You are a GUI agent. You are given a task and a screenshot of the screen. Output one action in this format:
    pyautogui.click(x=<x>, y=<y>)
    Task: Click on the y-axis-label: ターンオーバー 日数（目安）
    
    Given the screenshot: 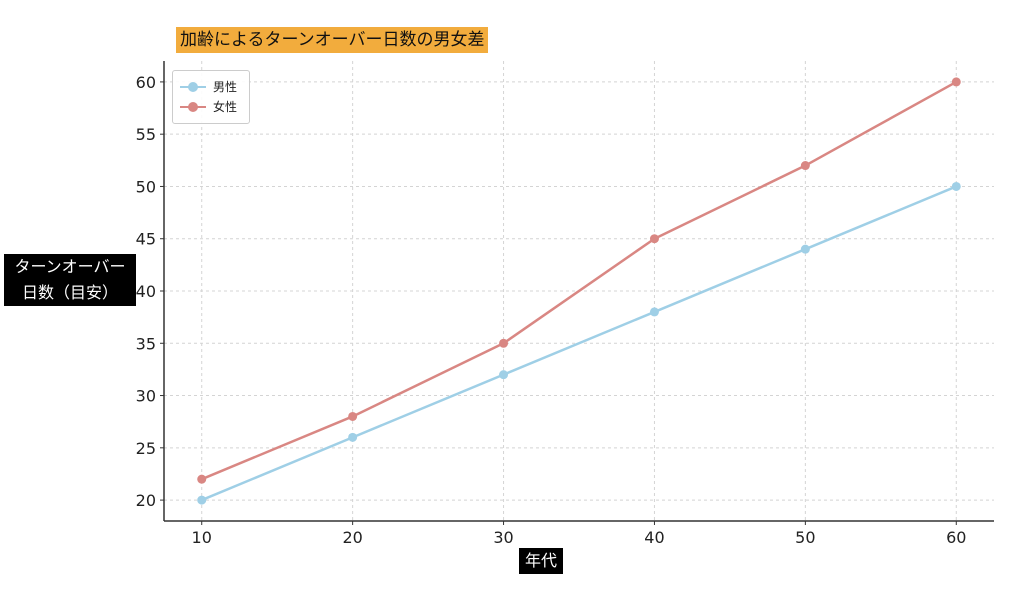 What is the action you would take?
    pyautogui.click(x=70, y=280)
    